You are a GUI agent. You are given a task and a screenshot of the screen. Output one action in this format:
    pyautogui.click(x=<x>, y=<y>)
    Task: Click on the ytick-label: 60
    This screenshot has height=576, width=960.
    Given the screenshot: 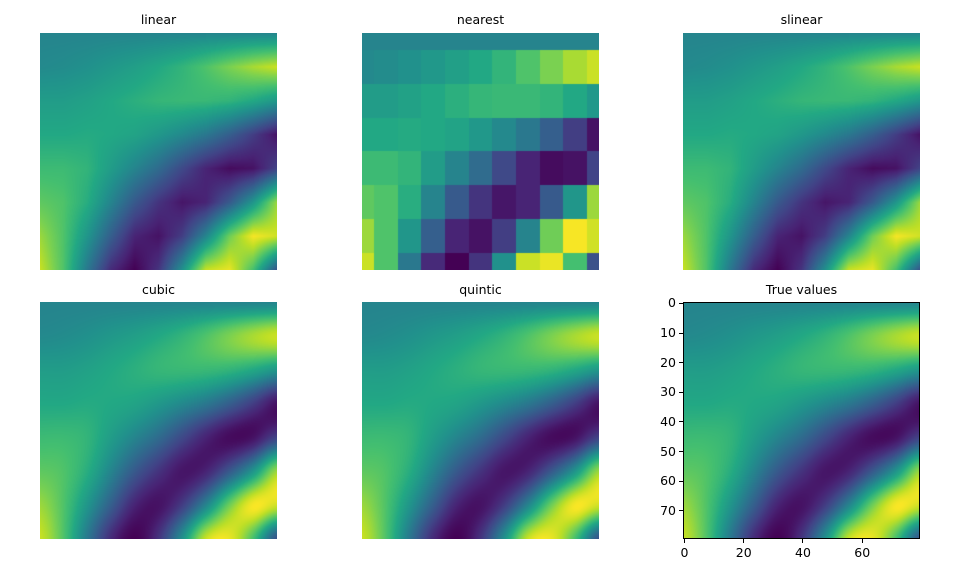 What is the action you would take?
    pyautogui.click(x=668, y=481)
    